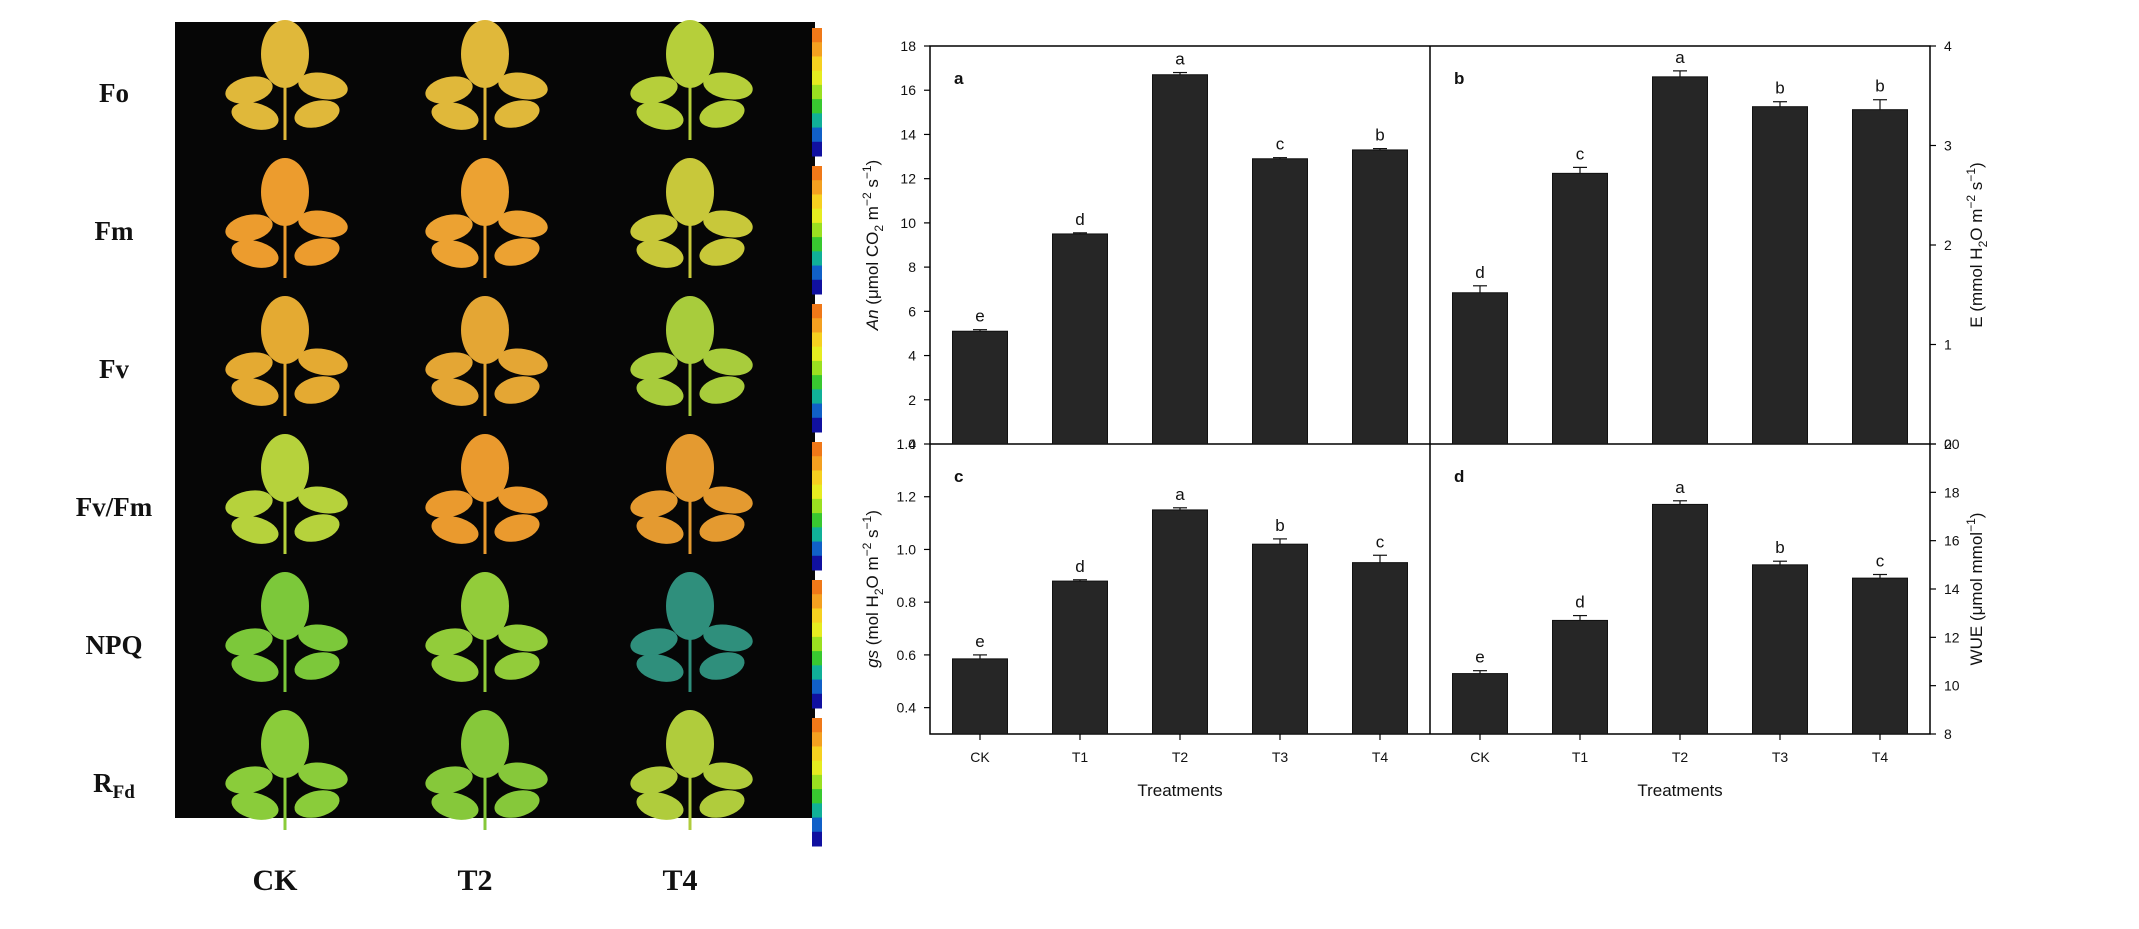 Image resolution: width=2139 pixels, height=929 pixels. I want to click on x-tick-label: T1, so click(1580, 757).